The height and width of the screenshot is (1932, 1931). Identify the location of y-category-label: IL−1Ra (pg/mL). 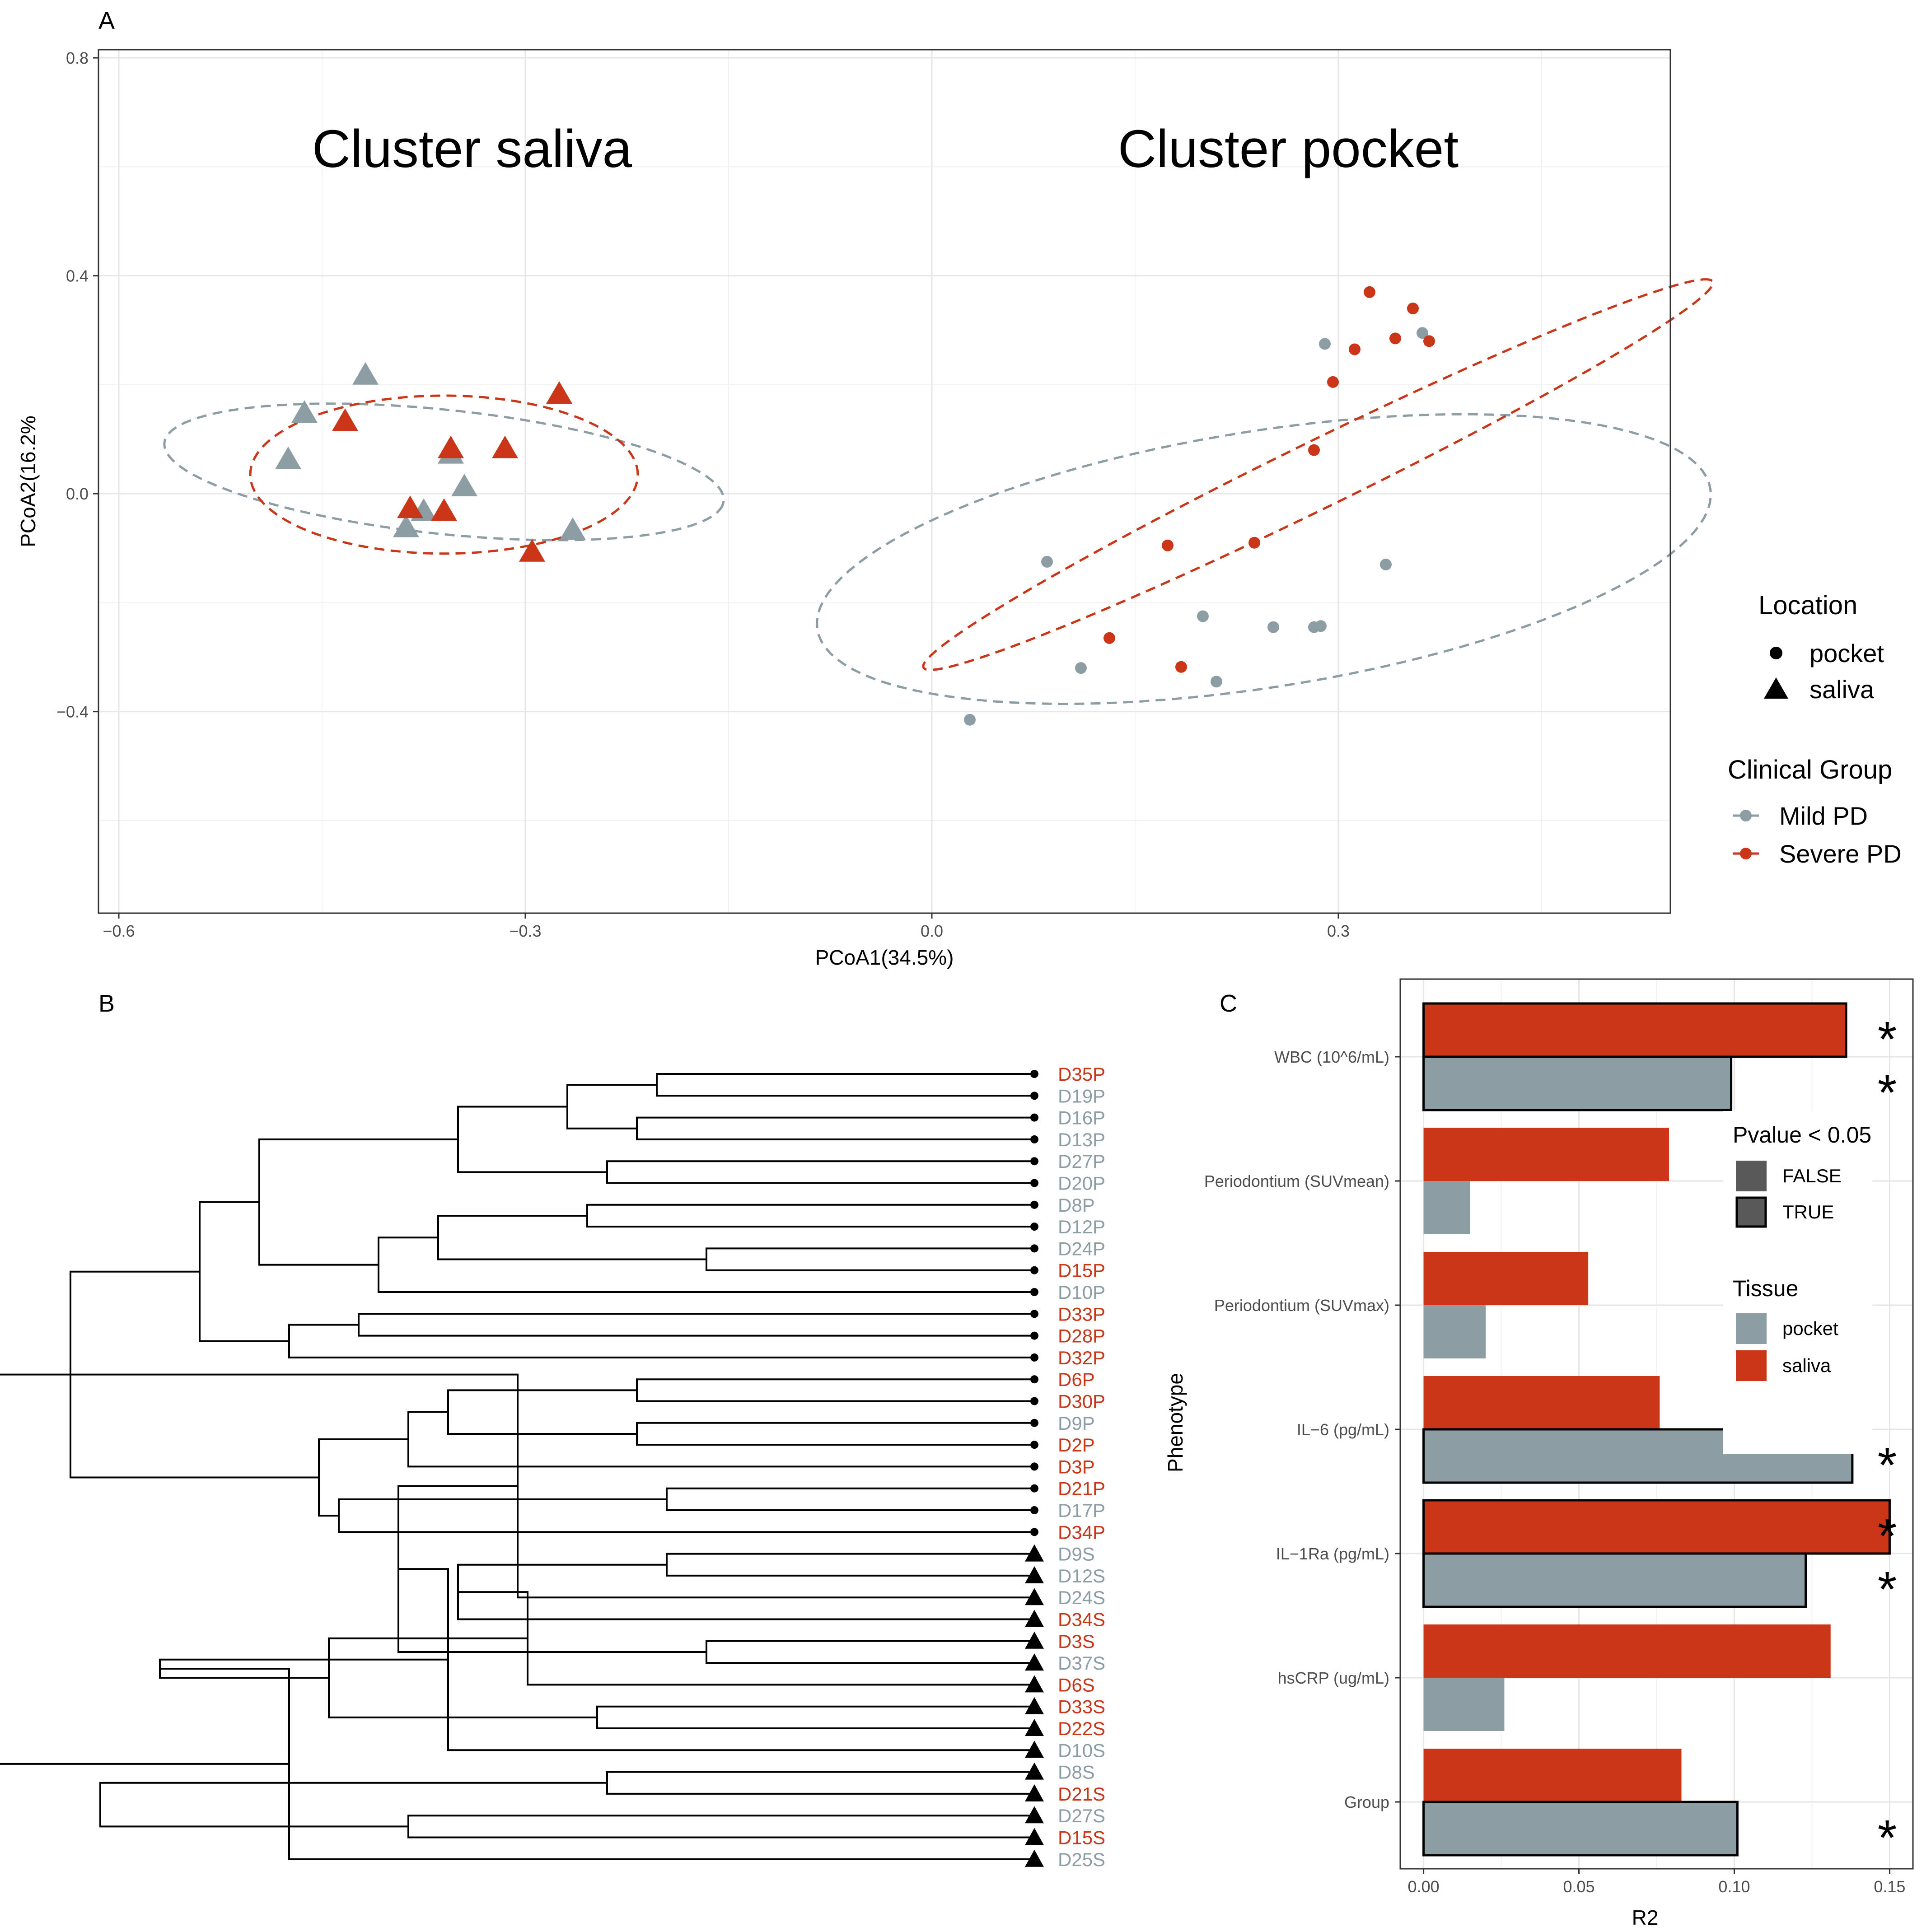
(1332, 1554).